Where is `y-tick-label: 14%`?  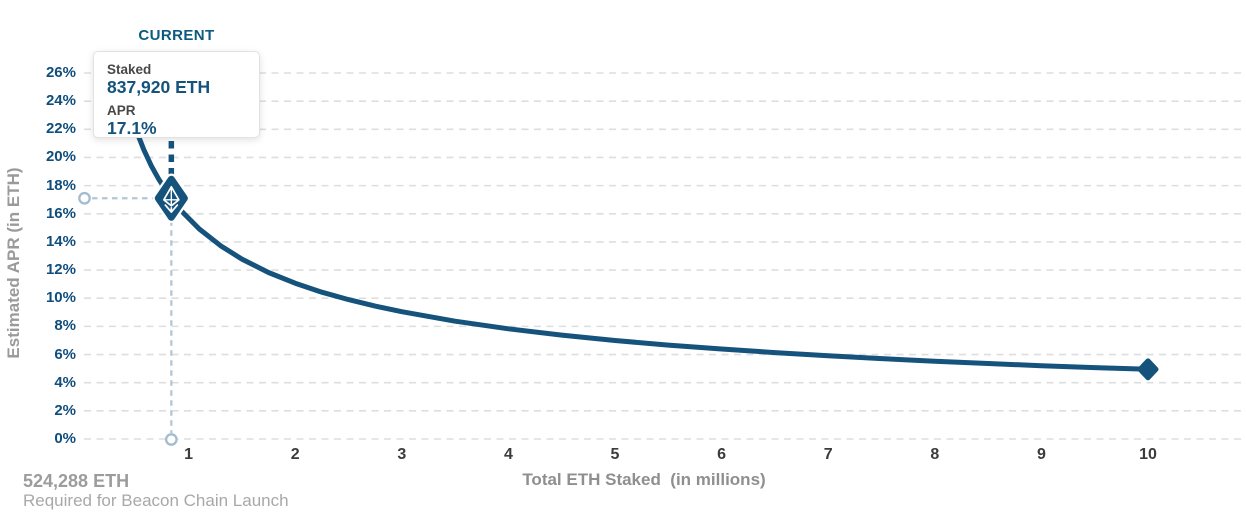
y-tick-label: 14% is located at coordinates (60, 241).